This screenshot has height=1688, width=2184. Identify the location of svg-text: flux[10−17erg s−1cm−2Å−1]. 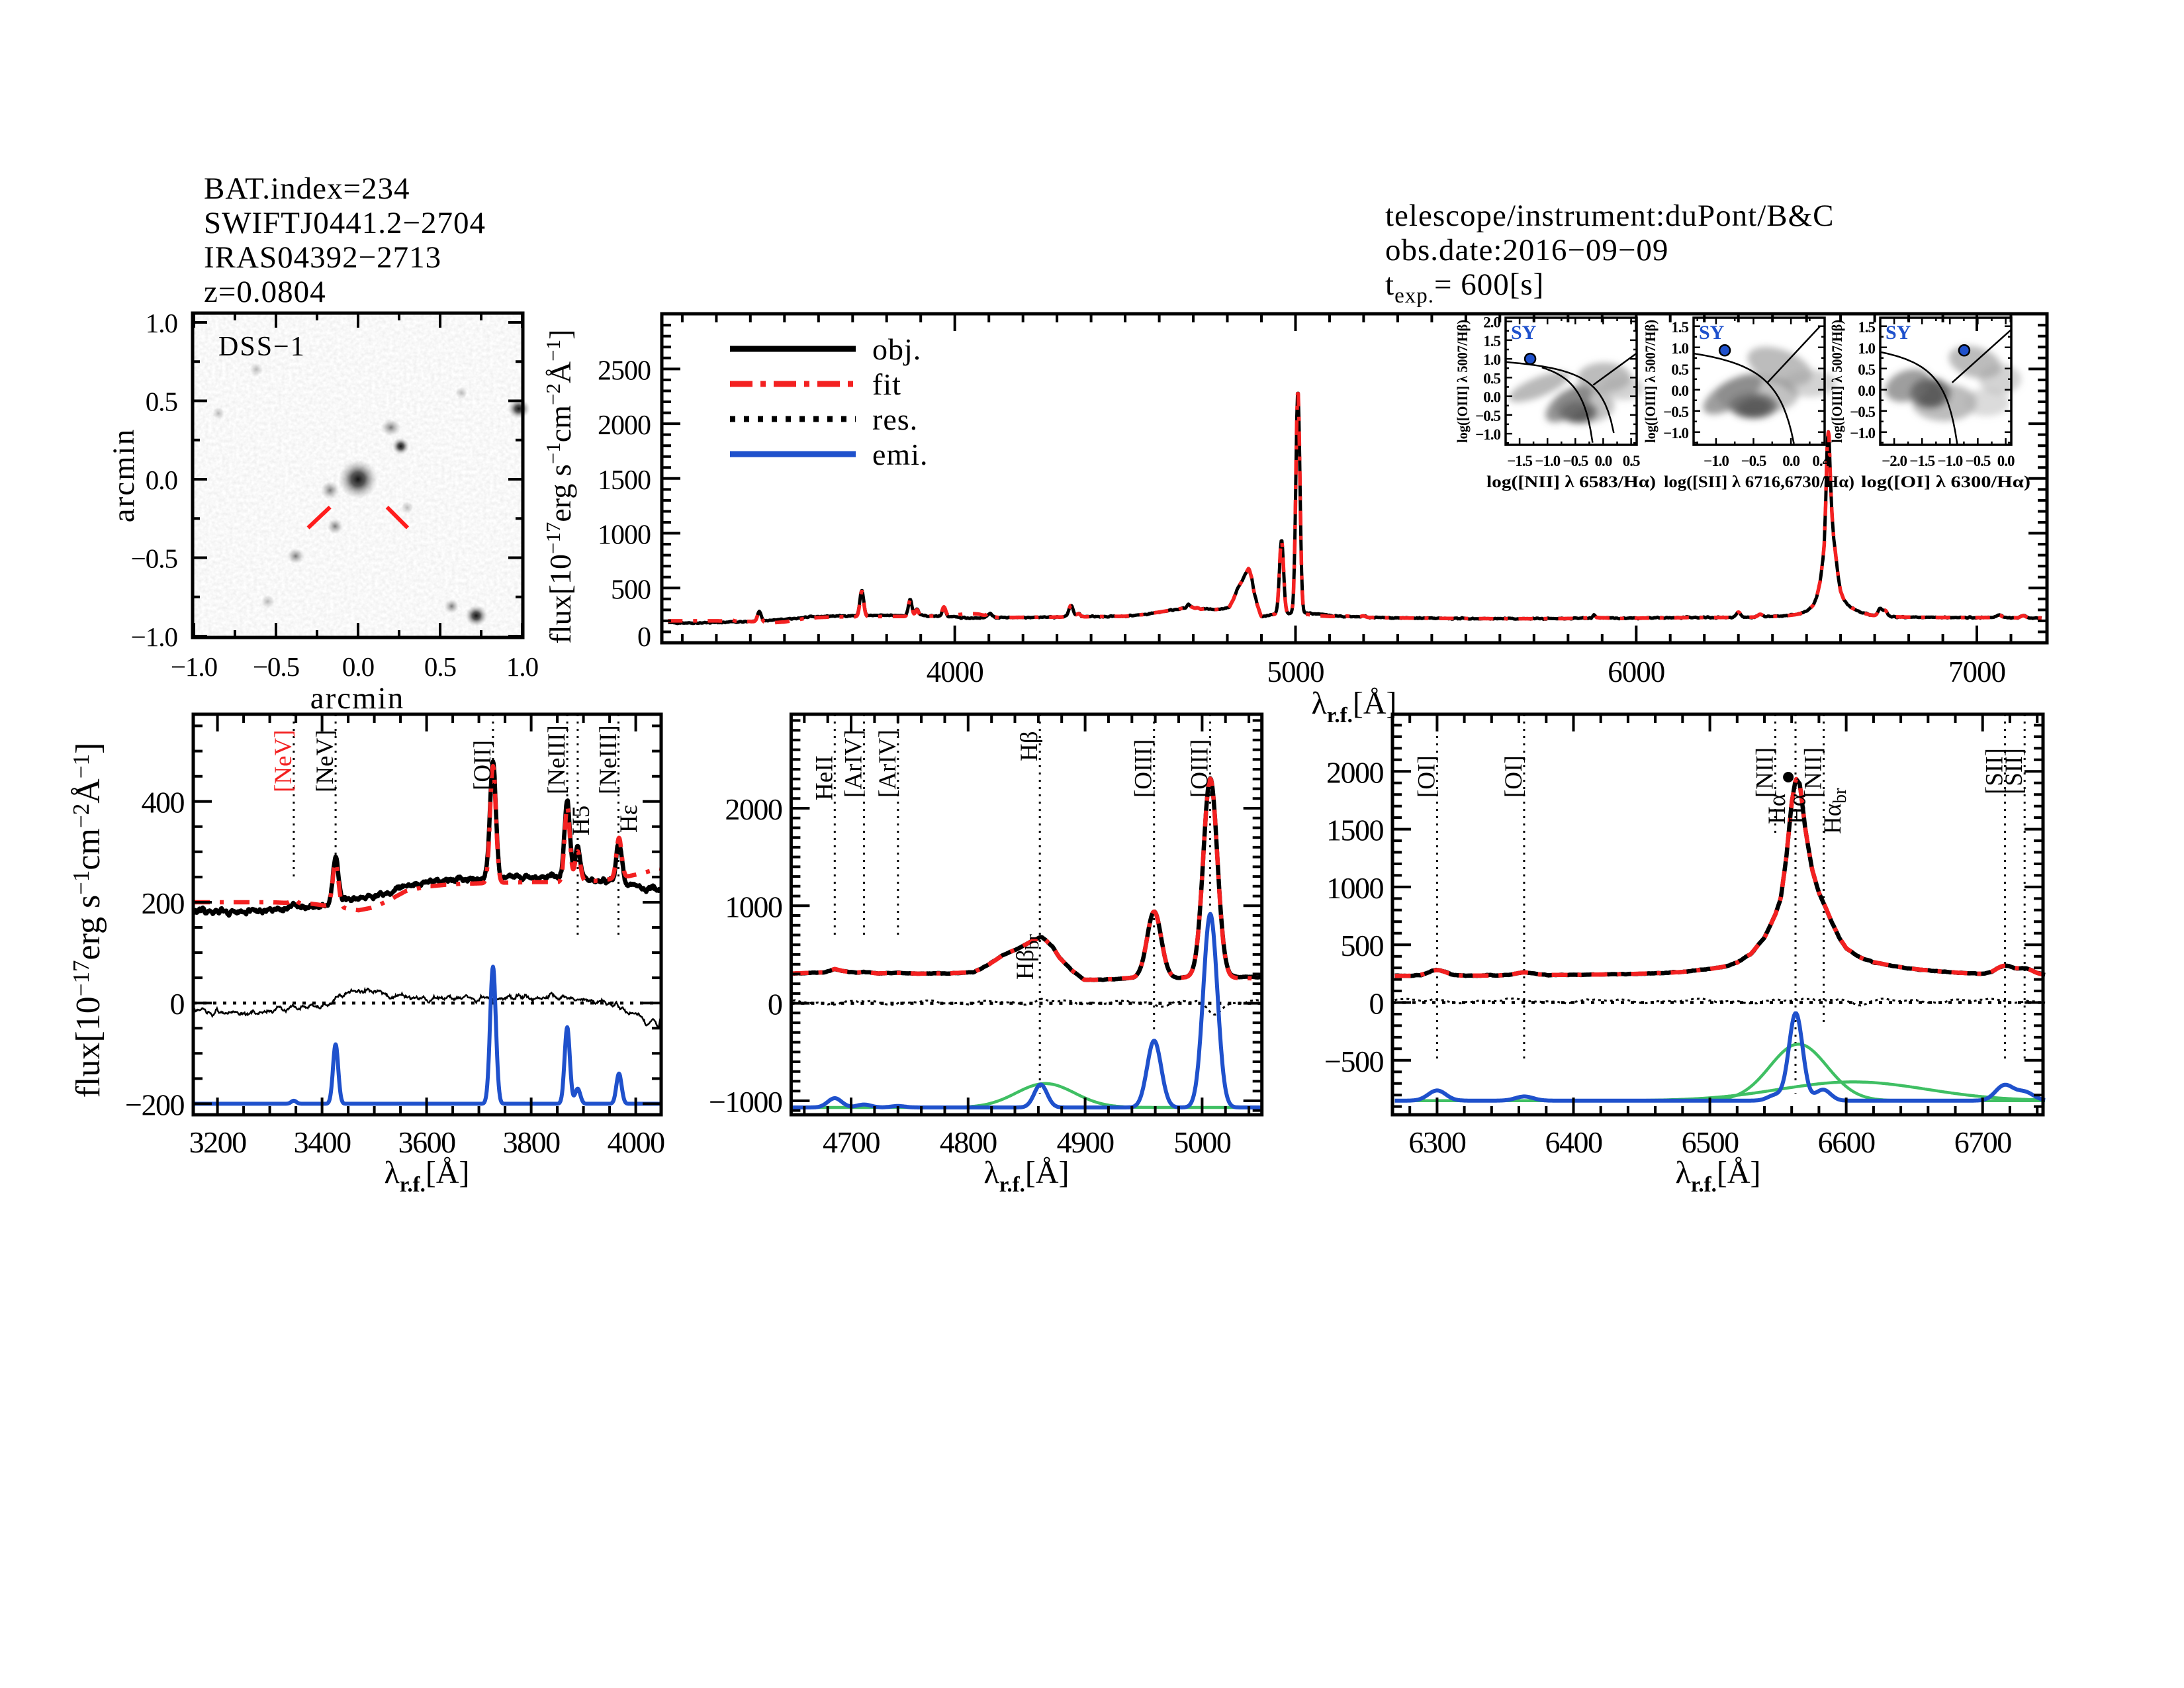
(87, 920).